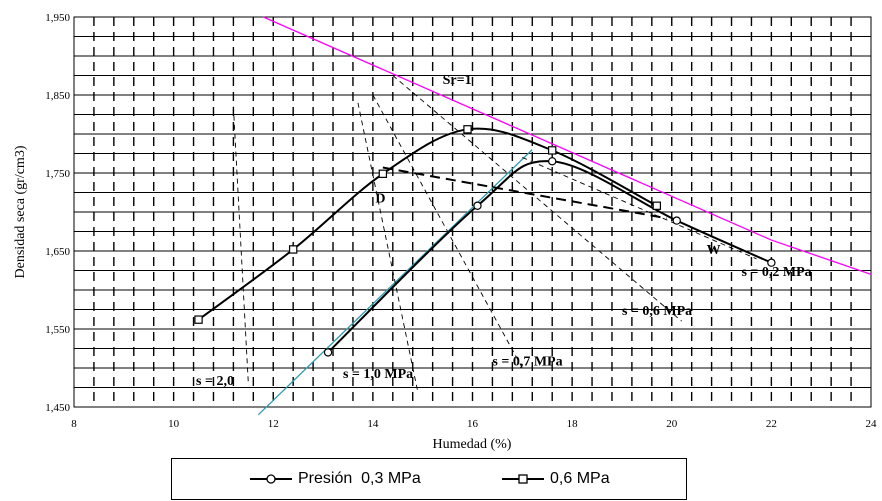  Describe the element at coordinates (472, 444) in the screenshot. I see `x-axis-label: Humedad (%)` at that location.